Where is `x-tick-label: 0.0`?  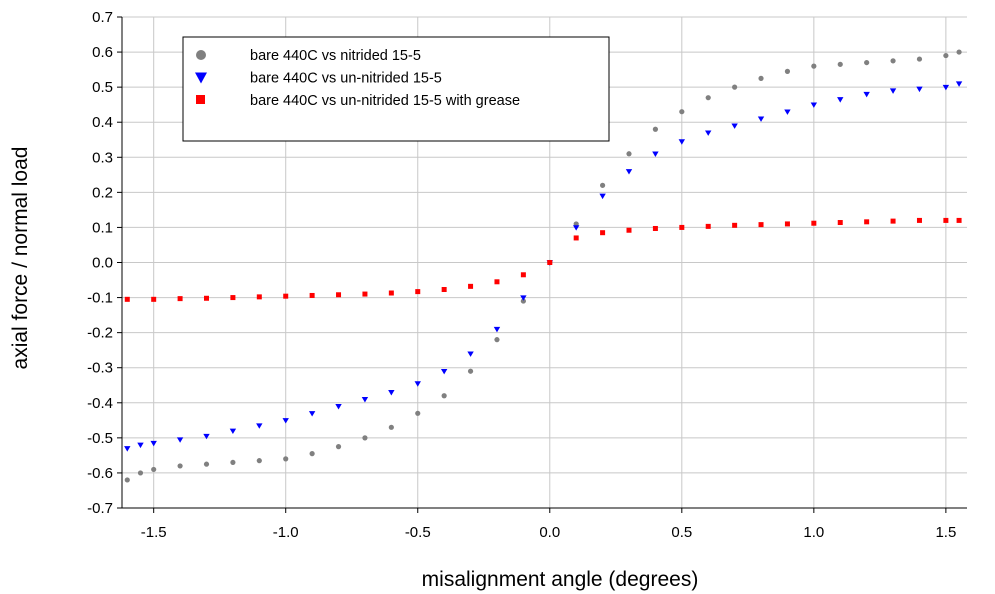 x-tick-label: 0.0 is located at coordinates (549, 532).